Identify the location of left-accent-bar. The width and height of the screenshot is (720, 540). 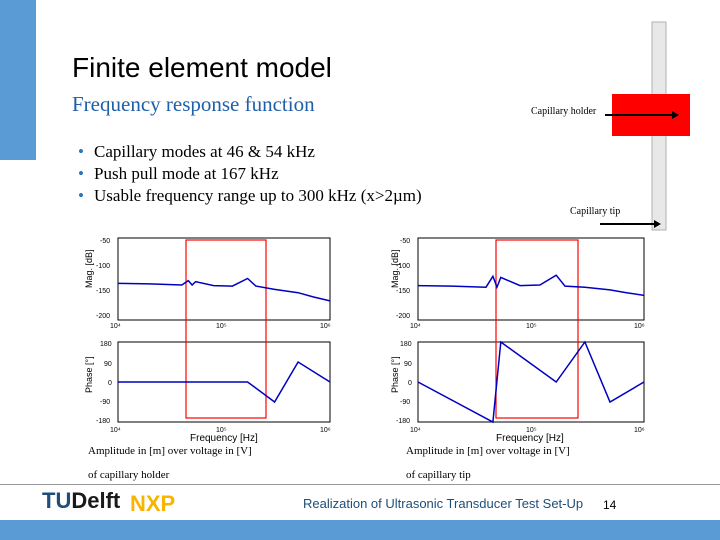
(18, 80).